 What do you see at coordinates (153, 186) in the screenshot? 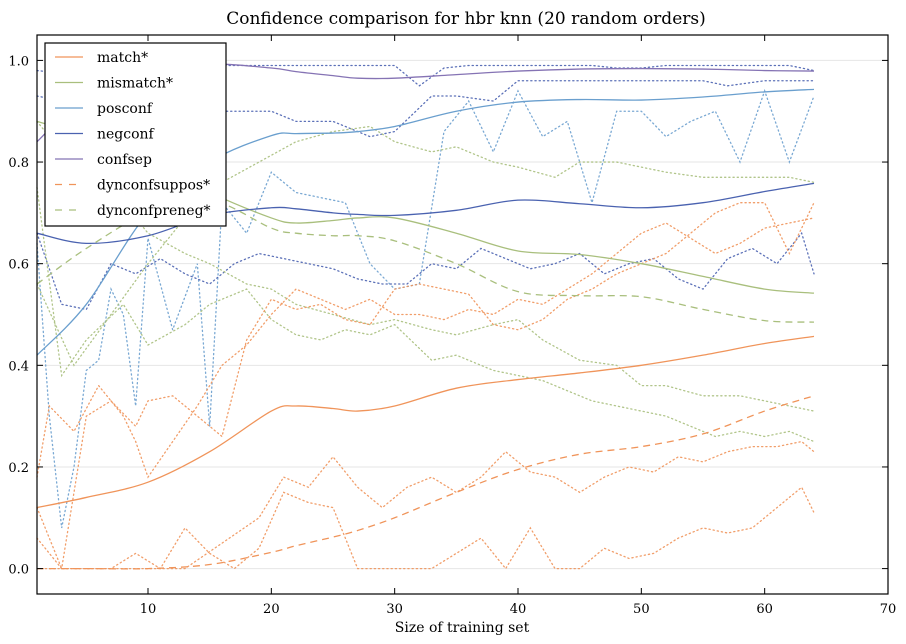
I see `legend-entry-label: dynconfsuppos*` at bounding box center [153, 186].